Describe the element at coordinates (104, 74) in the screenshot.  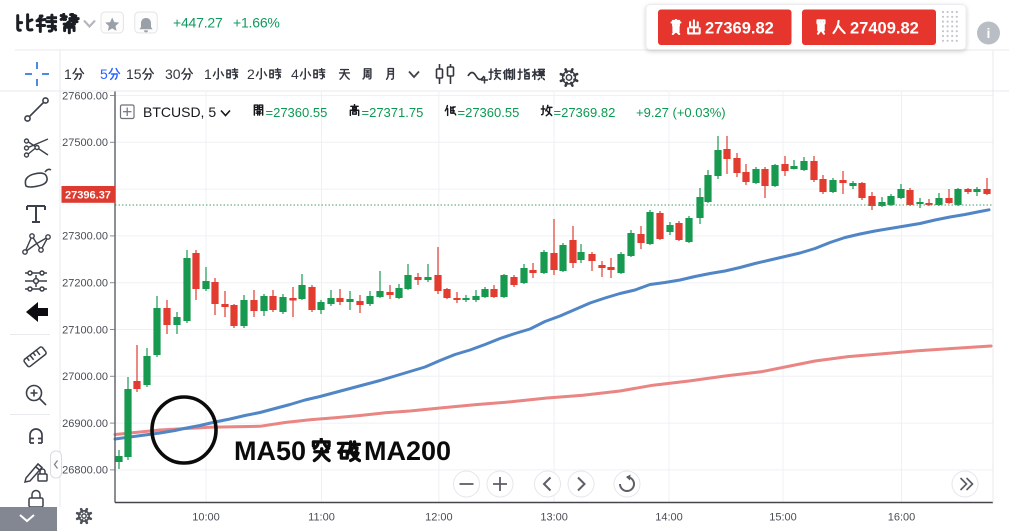
I see `svg-text: 5` at that location.